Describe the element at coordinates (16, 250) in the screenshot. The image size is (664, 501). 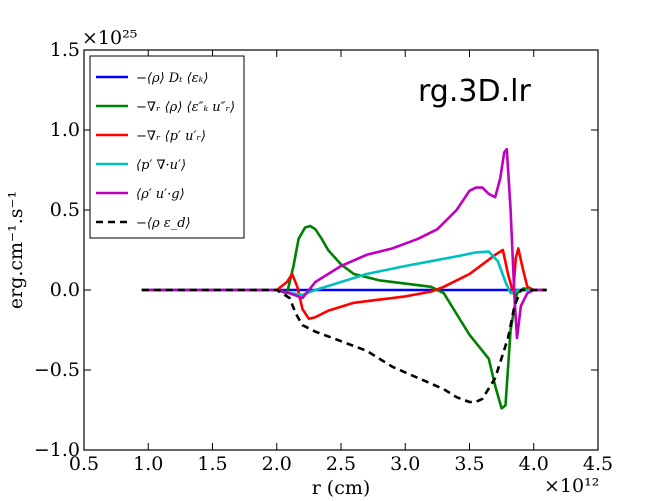
I see `y-axis-label: erg.cm⁻¹.s⁻¹` at that location.